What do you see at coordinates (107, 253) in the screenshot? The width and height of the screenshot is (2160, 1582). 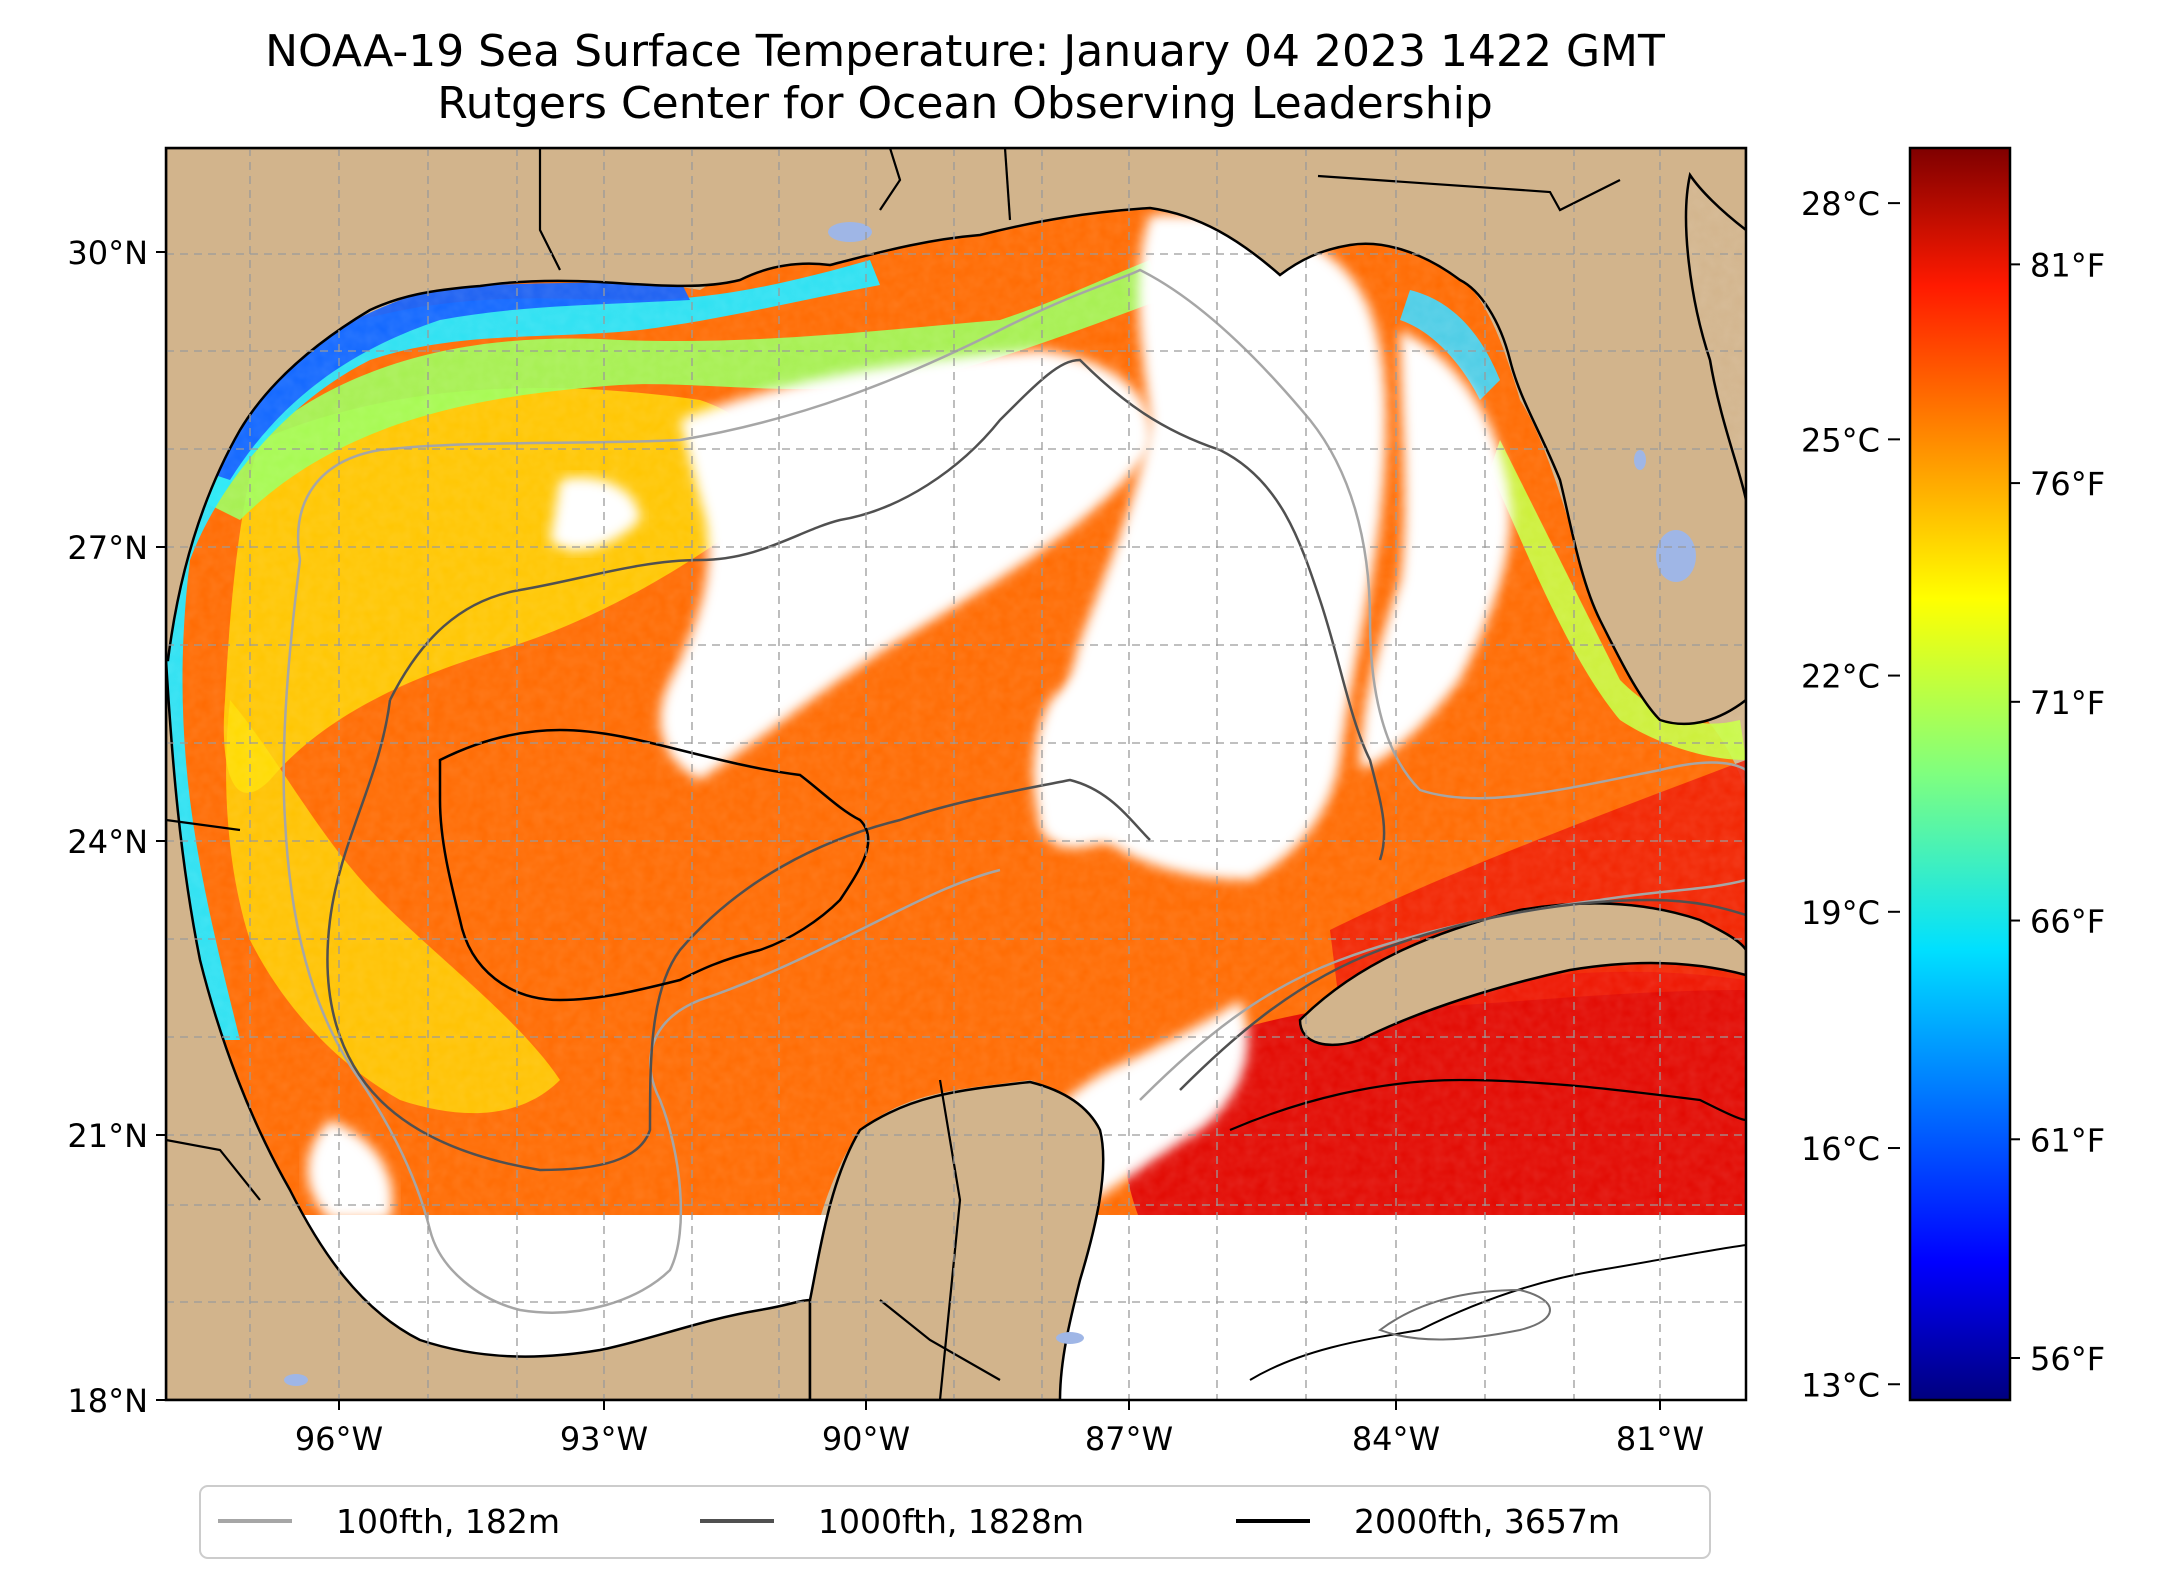 I see `lat-label-30n: 30°N` at bounding box center [107, 253].